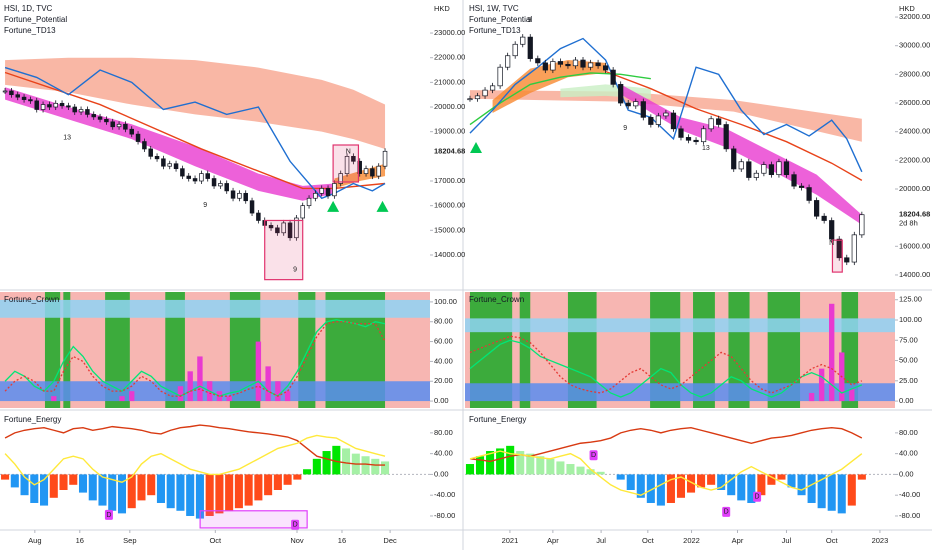 The image size is (932, 550). I want to click on x-tick-label: Oct, so click(215, 540).